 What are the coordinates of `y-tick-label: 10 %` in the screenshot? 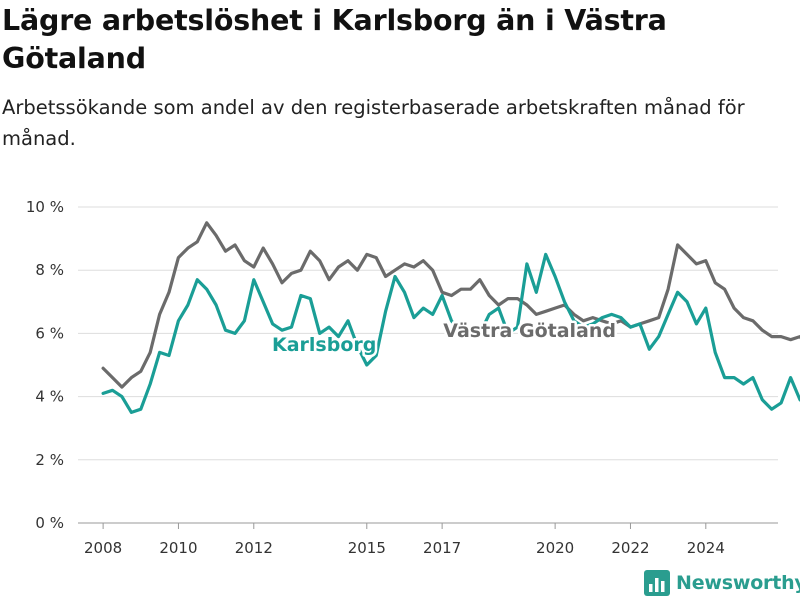 It's located at (45, 207).